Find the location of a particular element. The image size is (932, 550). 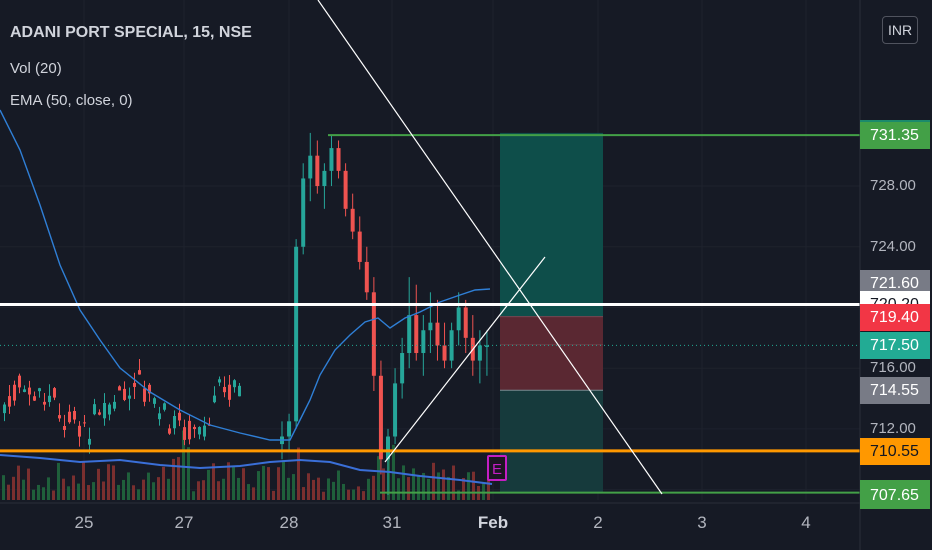

price-tick-label: 724.00 is located at coordinates (893, 246).